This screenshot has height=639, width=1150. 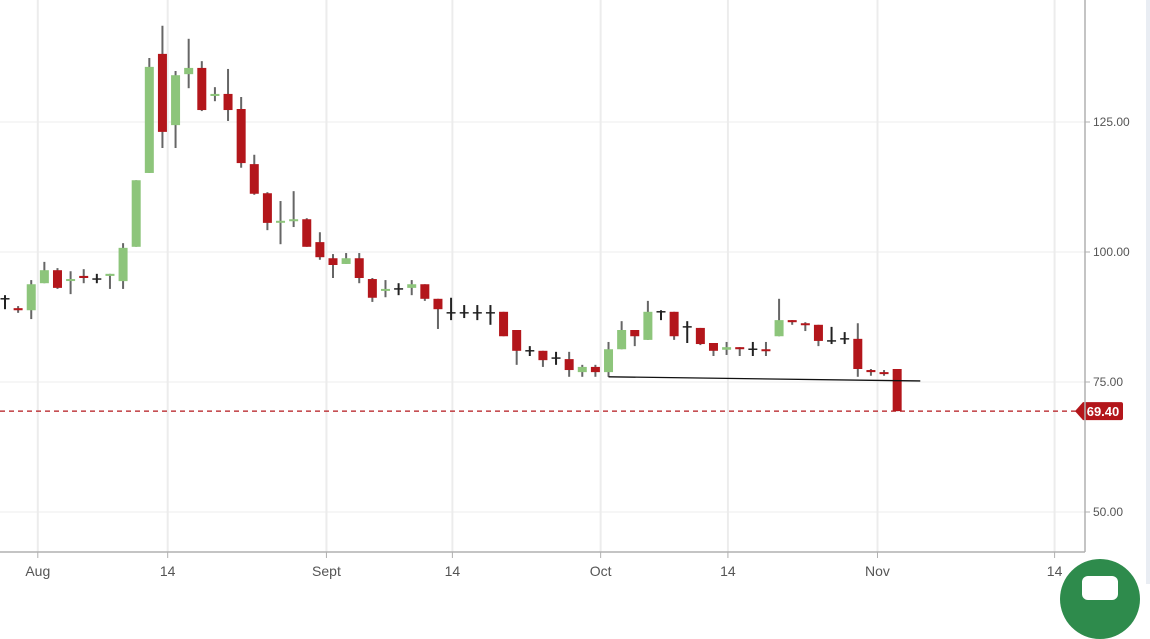 I want to click on chat-button, so click(x=1100, y=599).